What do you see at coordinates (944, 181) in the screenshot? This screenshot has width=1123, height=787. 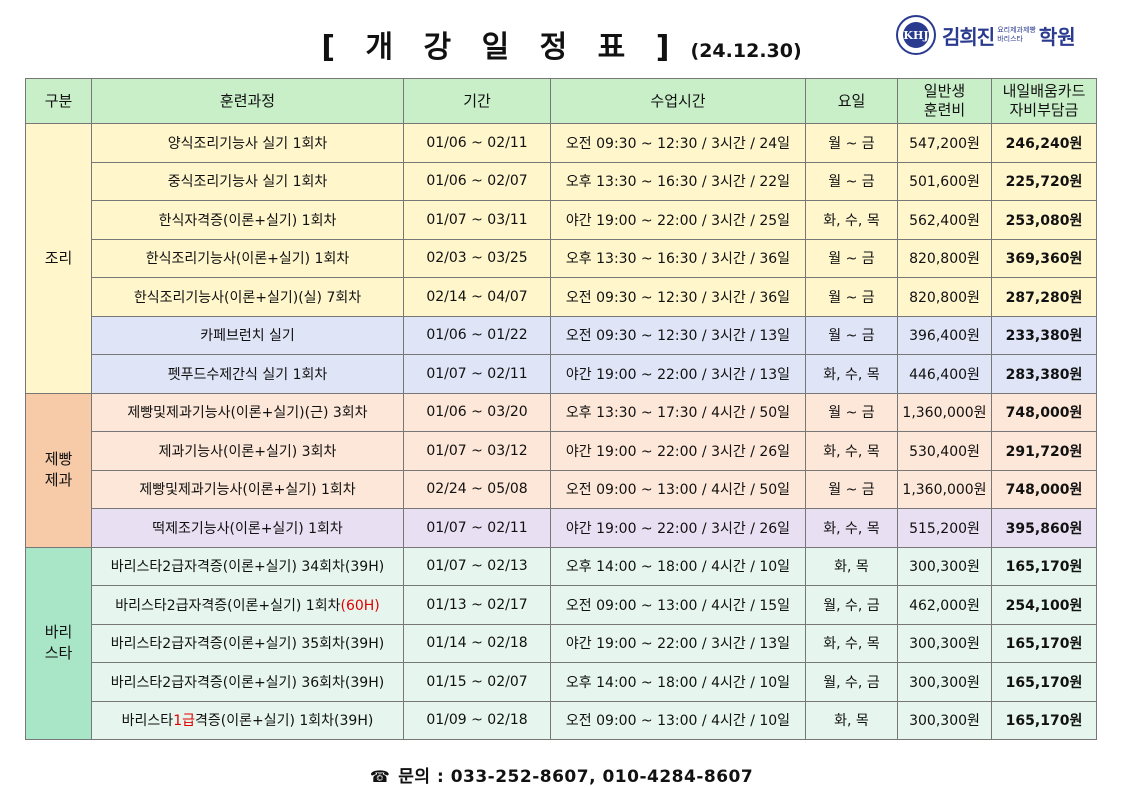 I see `fee-cell: 501,600원` at bounding box center [944, 181].